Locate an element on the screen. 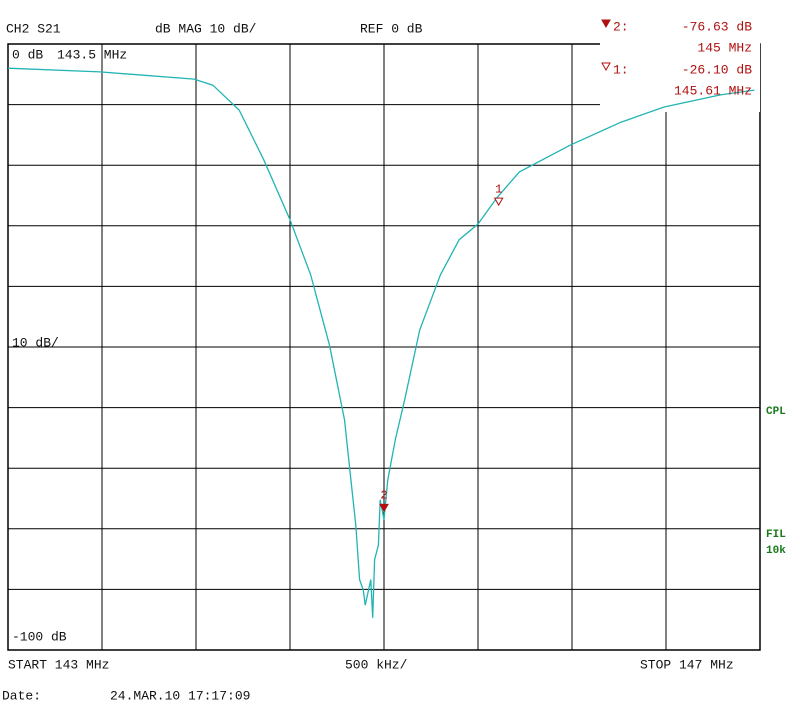  readout-index: 1: is located at coordinates (621, 69).